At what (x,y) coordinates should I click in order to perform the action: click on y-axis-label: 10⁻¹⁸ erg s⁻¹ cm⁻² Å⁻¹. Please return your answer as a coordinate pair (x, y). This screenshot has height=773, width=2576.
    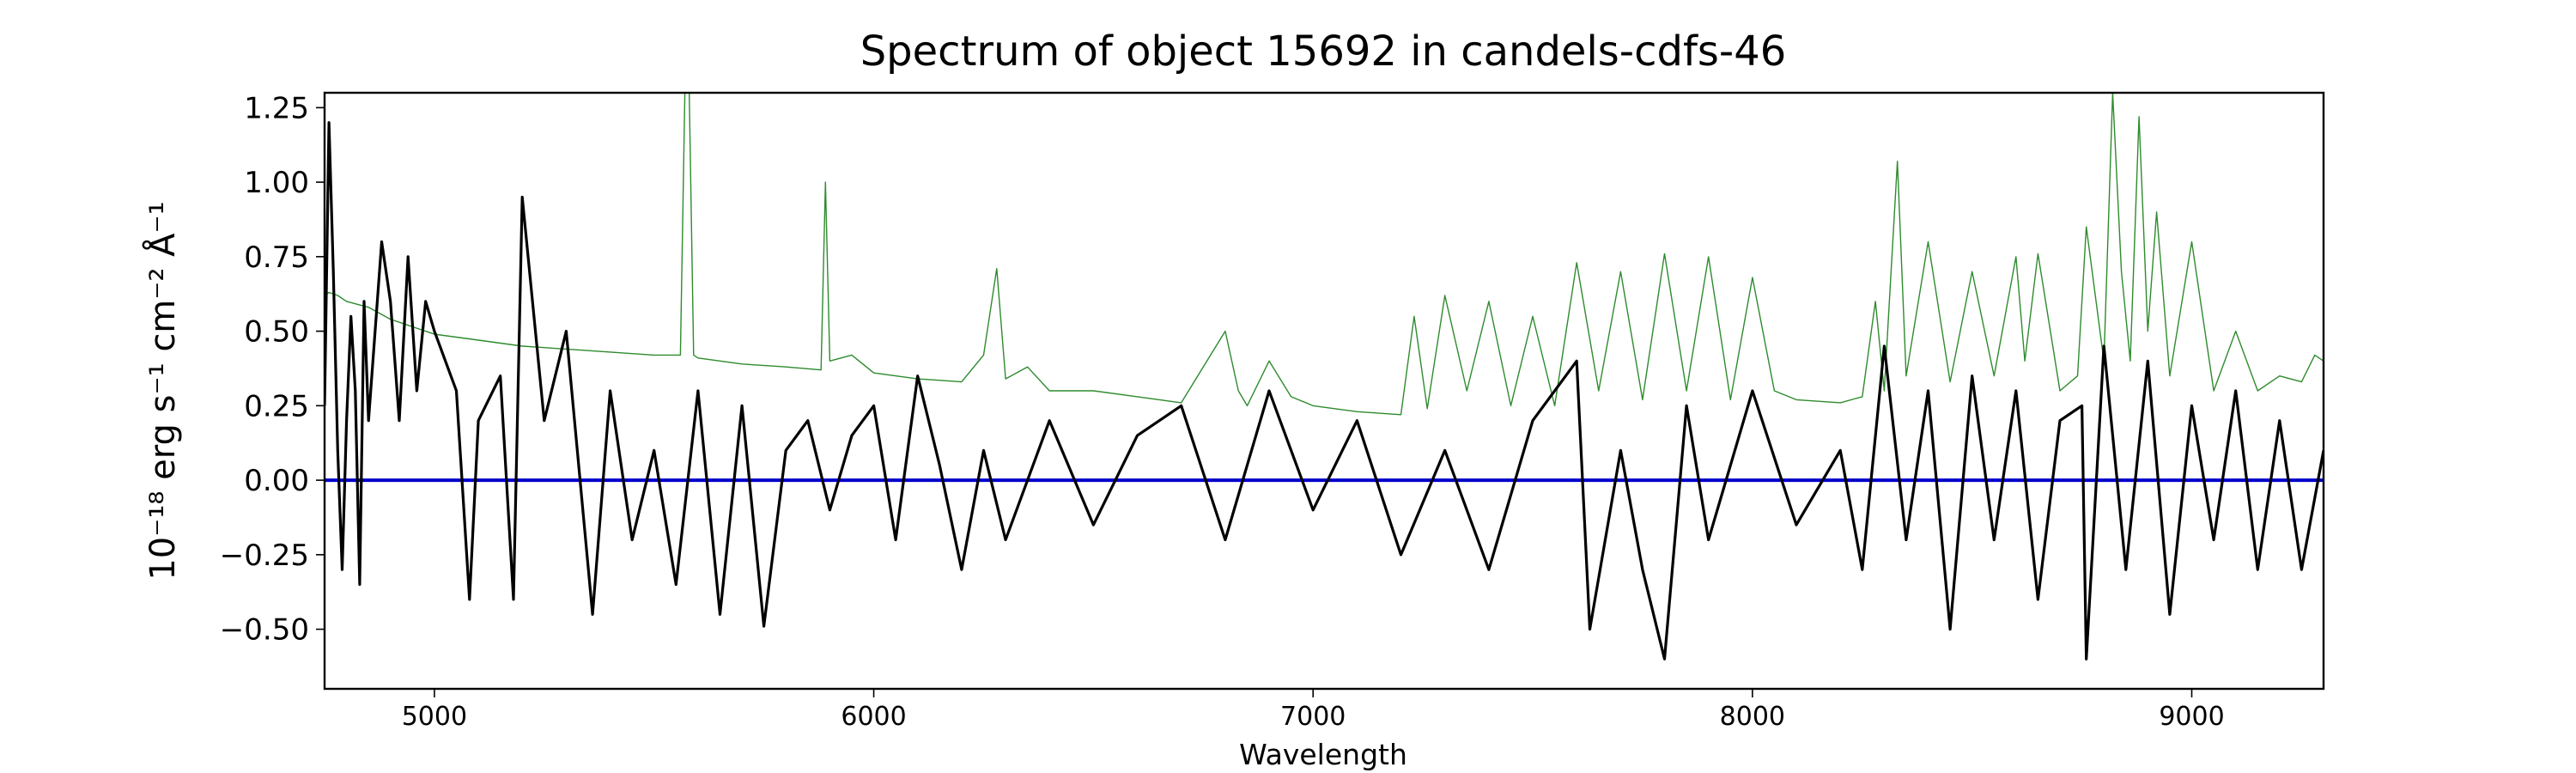
    Looking at the image, I should click on (162, 390).